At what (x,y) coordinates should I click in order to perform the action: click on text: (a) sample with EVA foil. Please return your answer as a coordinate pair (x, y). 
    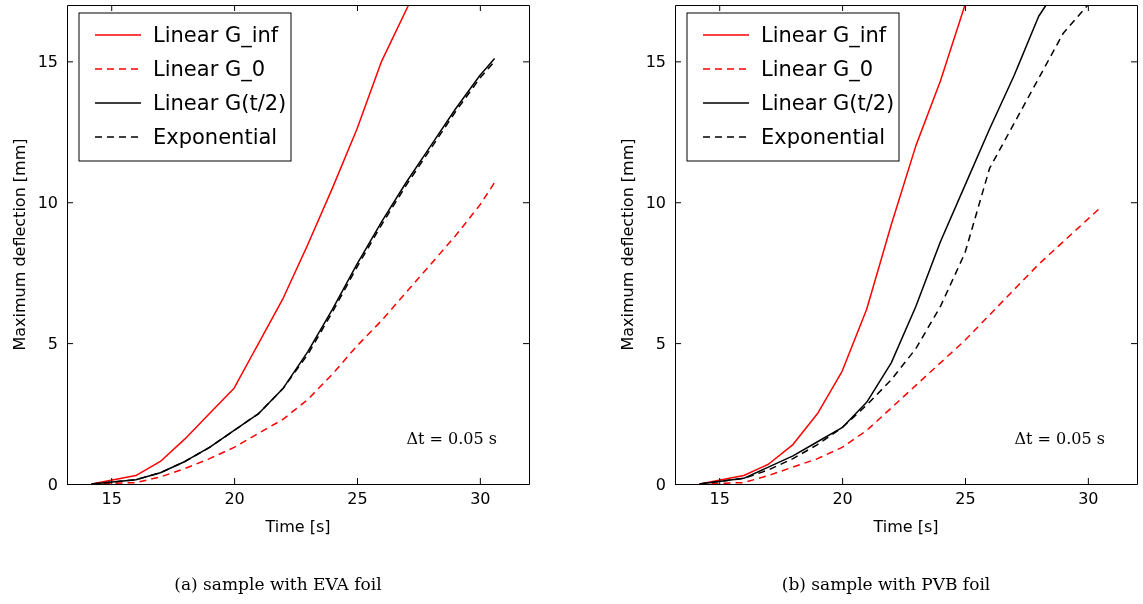
    Looking at the image, I should click on (278, 584).